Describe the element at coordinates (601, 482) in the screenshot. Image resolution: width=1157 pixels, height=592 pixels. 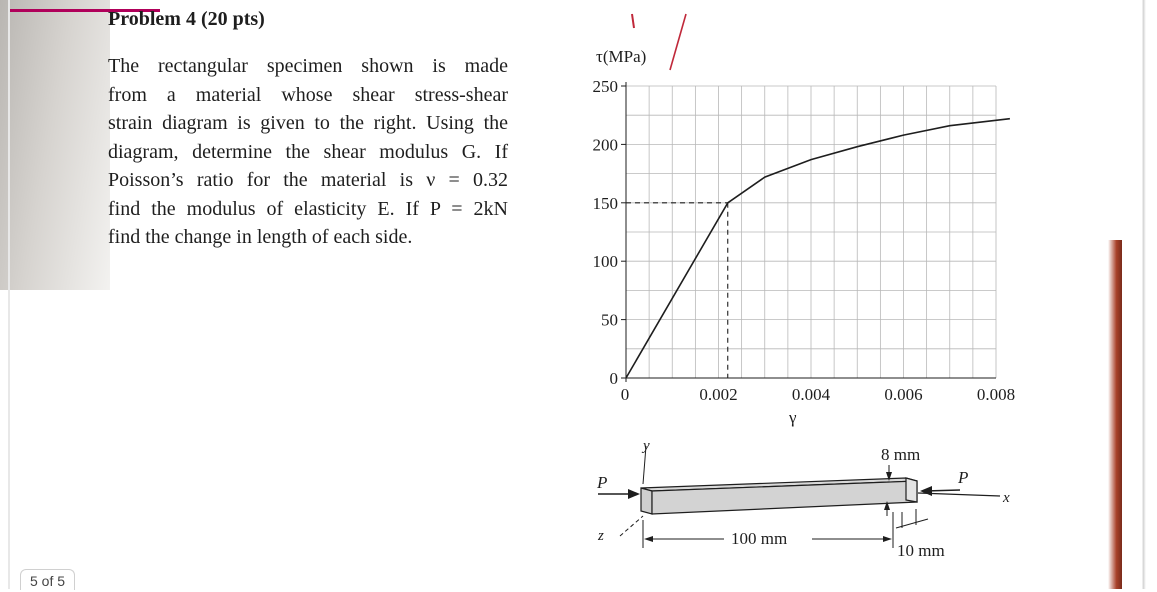
I see `load-left-label: P` at that location.